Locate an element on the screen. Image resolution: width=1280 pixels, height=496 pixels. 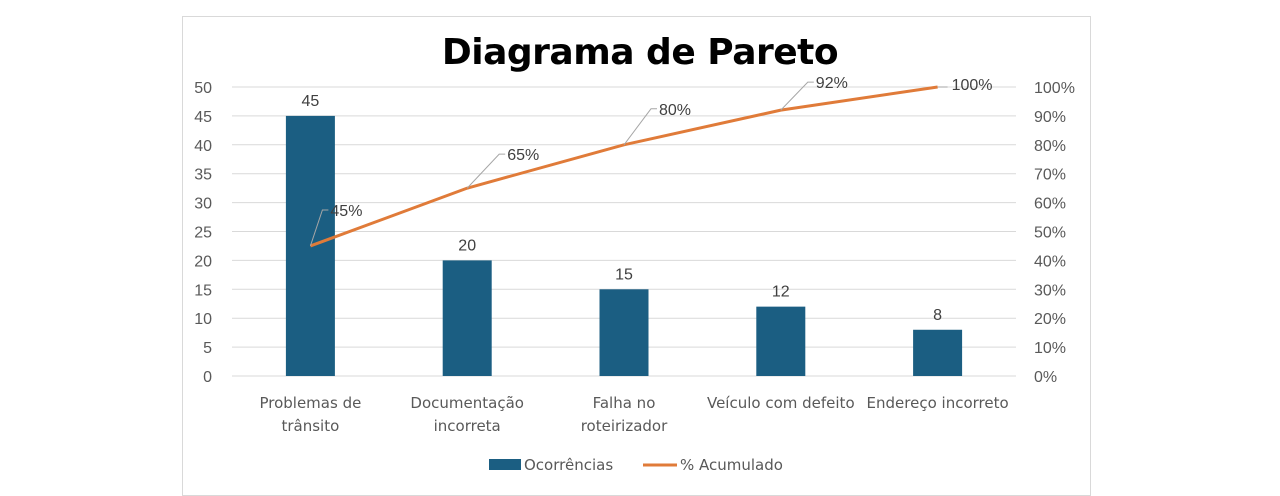
chart-title: Diagrama de Pareto is located at coordinates (640, 52).